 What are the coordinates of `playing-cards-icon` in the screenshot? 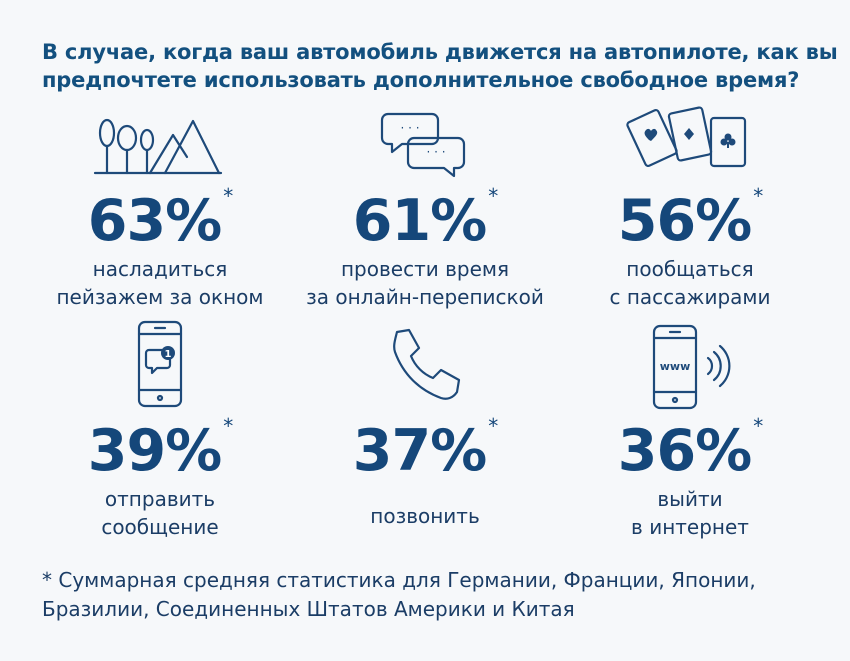 It's located at (686, 137).